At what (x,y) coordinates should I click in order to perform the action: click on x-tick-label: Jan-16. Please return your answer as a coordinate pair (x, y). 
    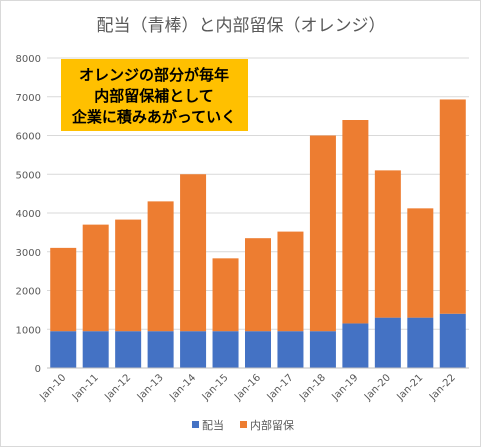
    Looking at the image, I should click on (247, 387).